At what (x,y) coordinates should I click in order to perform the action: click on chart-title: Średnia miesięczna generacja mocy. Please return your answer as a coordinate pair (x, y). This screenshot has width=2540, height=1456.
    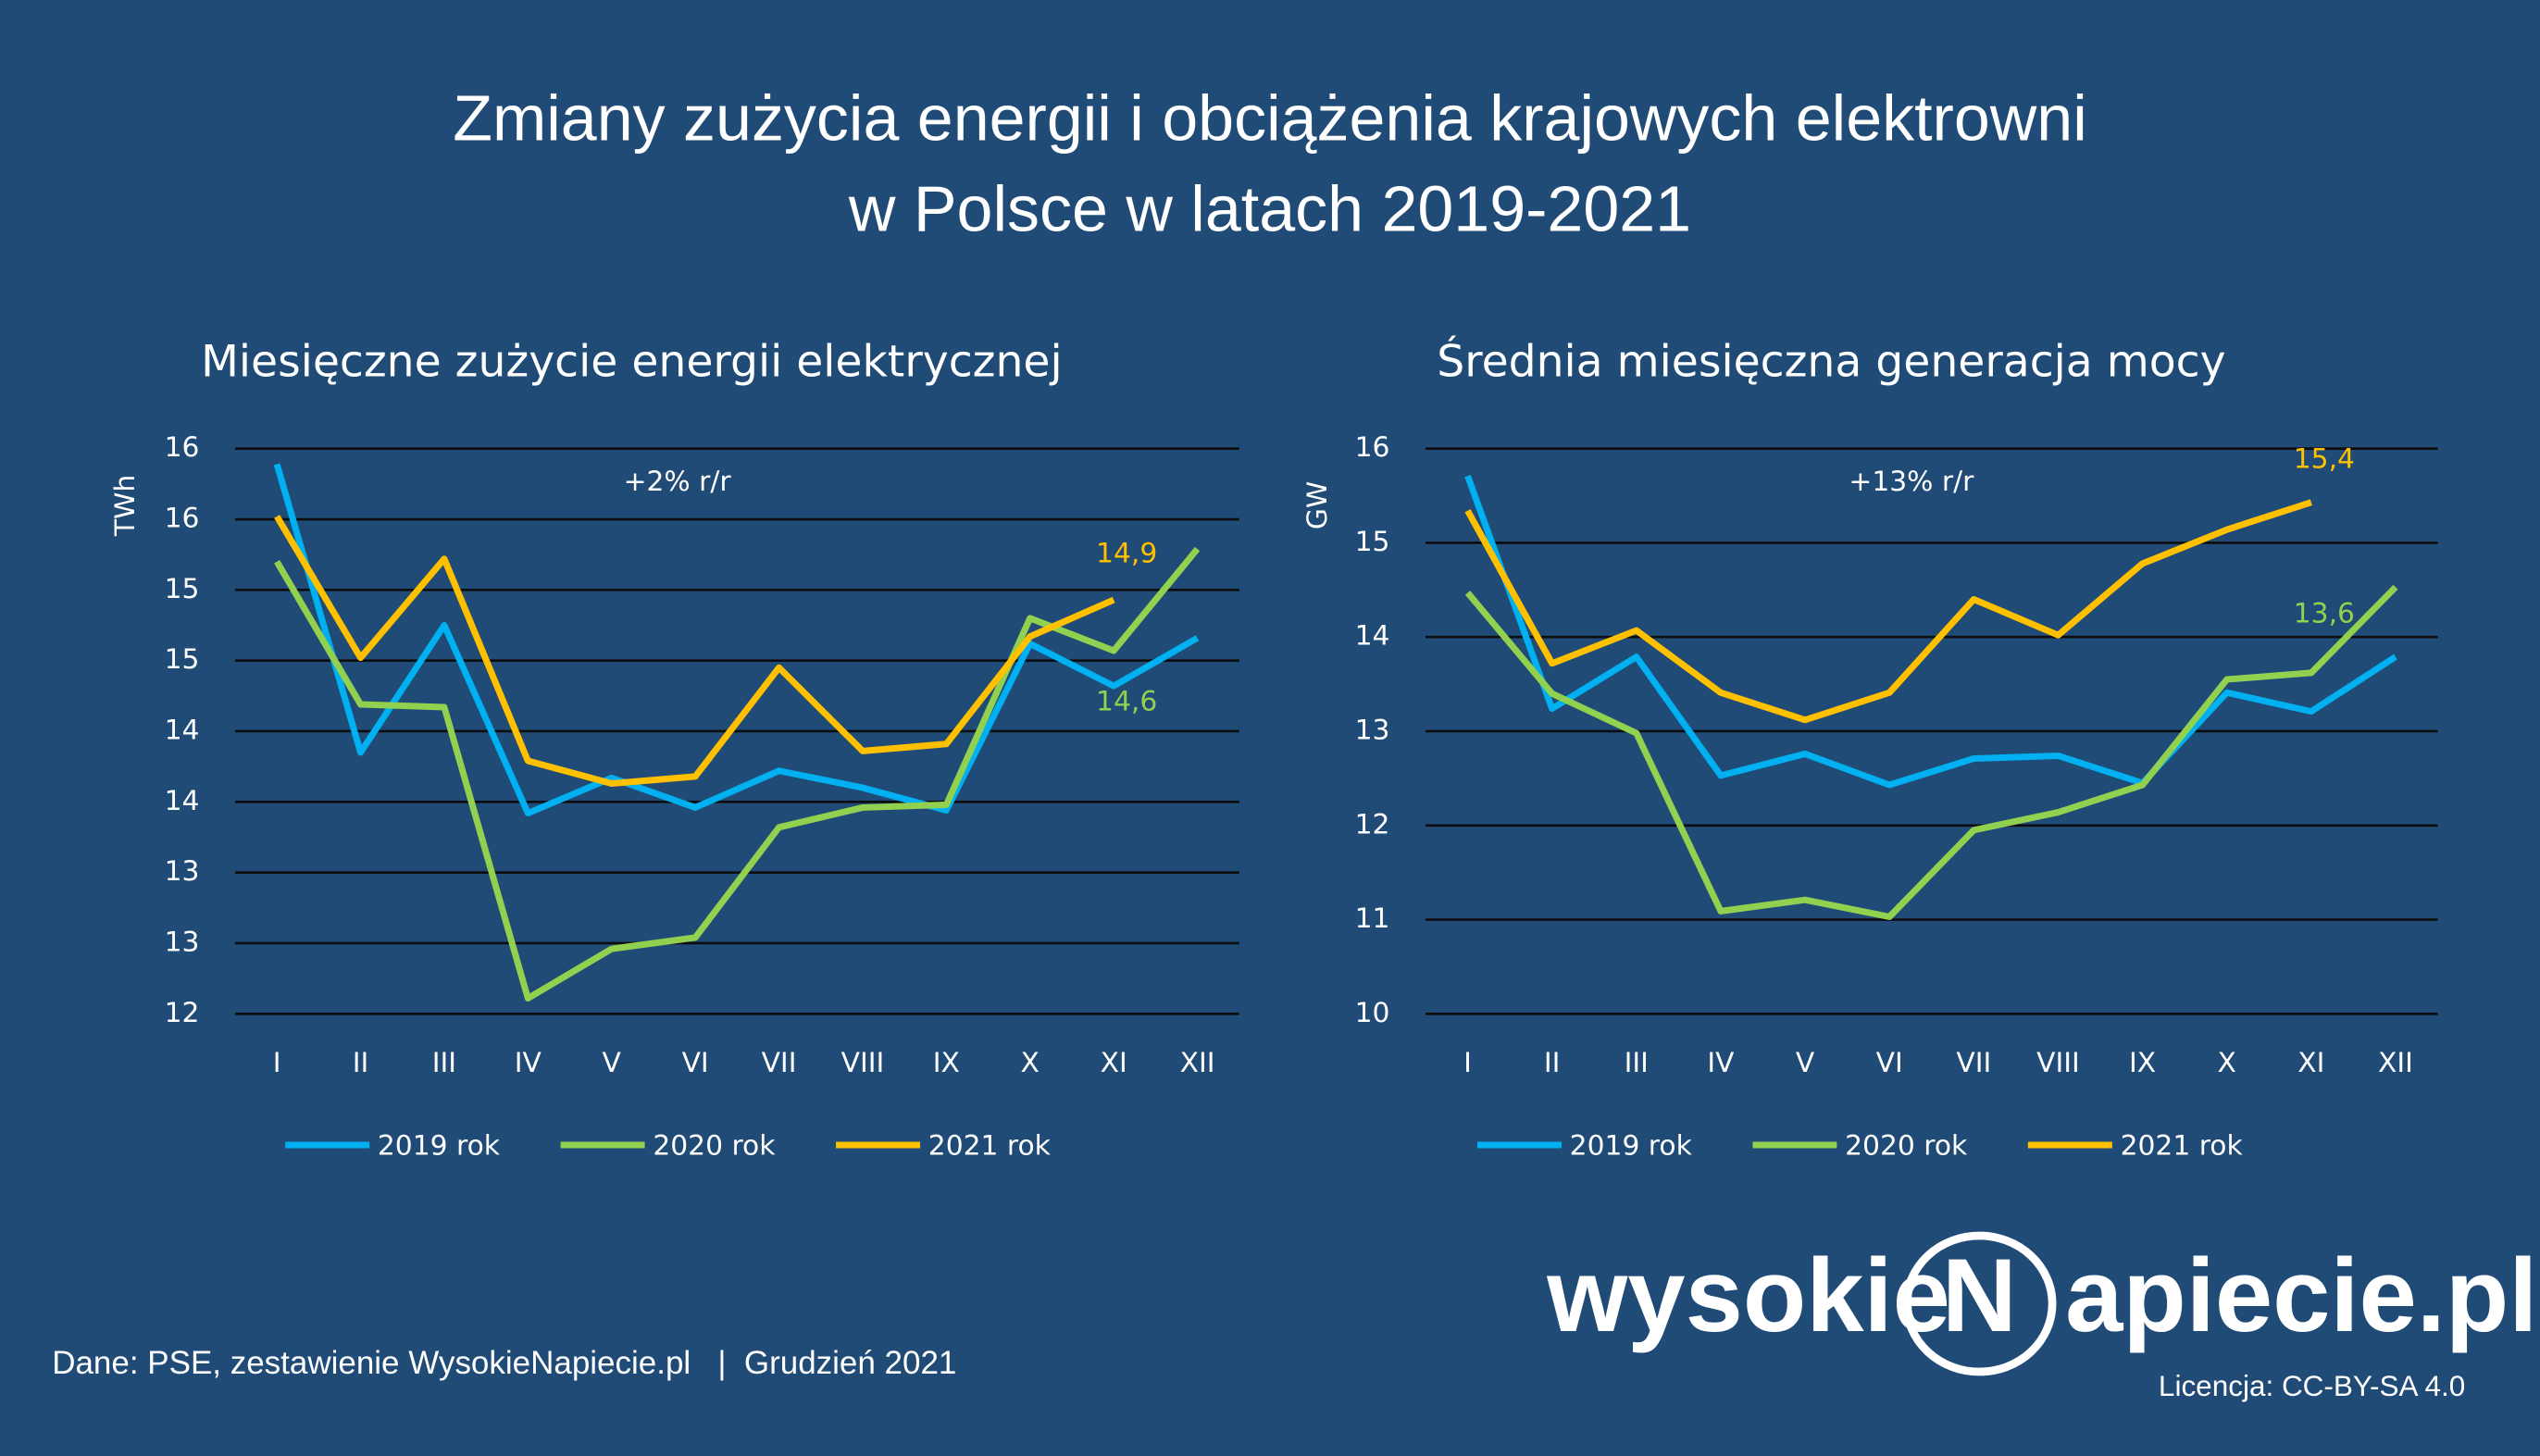
    Looking at the image, I should click on (1831, 361).